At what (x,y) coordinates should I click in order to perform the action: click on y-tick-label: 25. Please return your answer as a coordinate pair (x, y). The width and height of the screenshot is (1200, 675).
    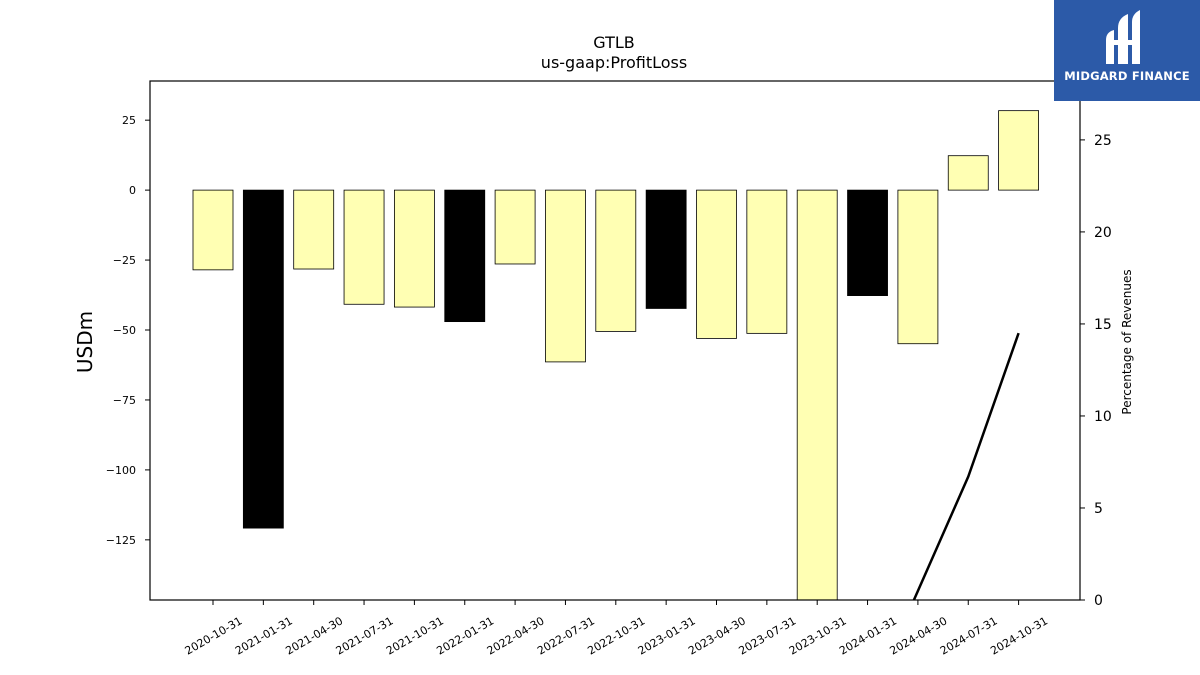
    Looking at the image, I should click on (129, 120).